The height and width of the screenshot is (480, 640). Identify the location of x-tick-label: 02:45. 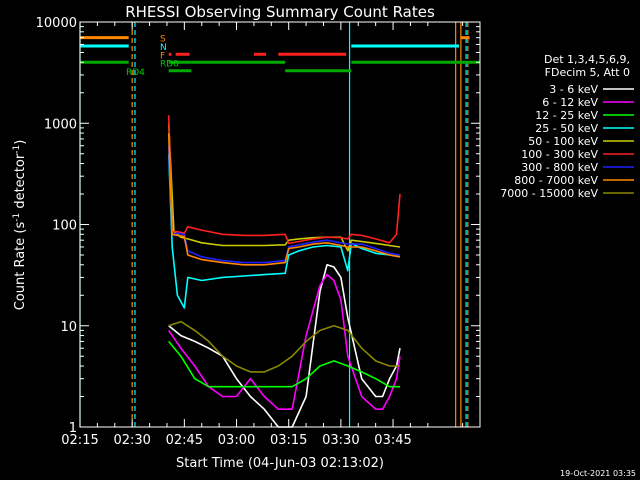
(184, 440).